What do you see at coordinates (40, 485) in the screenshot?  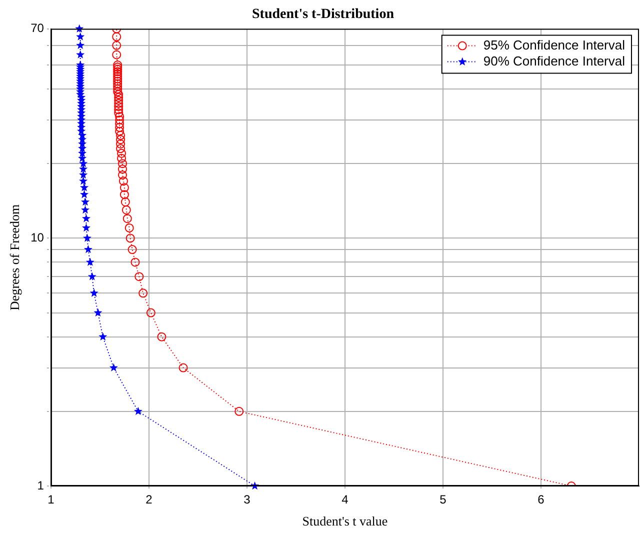 I see `y-tick-label: 1` at bounding box center [40, 485].